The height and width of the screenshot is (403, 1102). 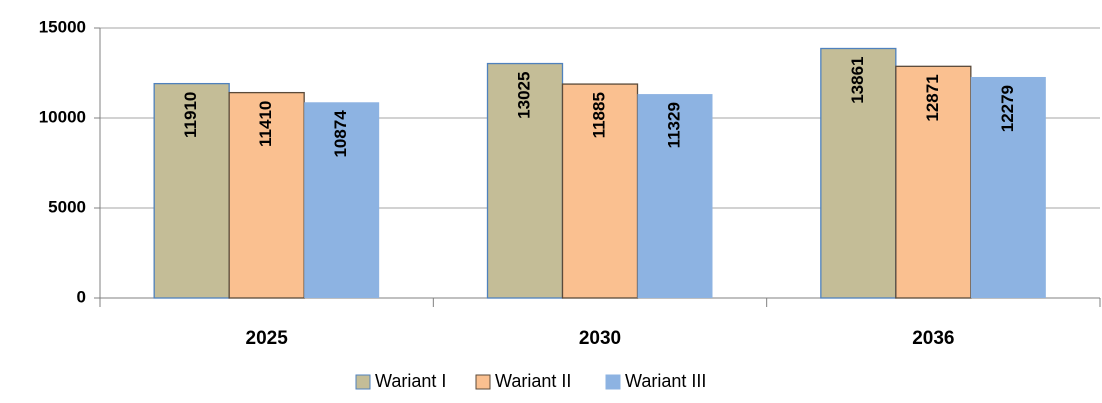 What do you see at coordinates (340, 134) in the screenshot?
I see `value-label: 10874` at bounding box center [340, 134].